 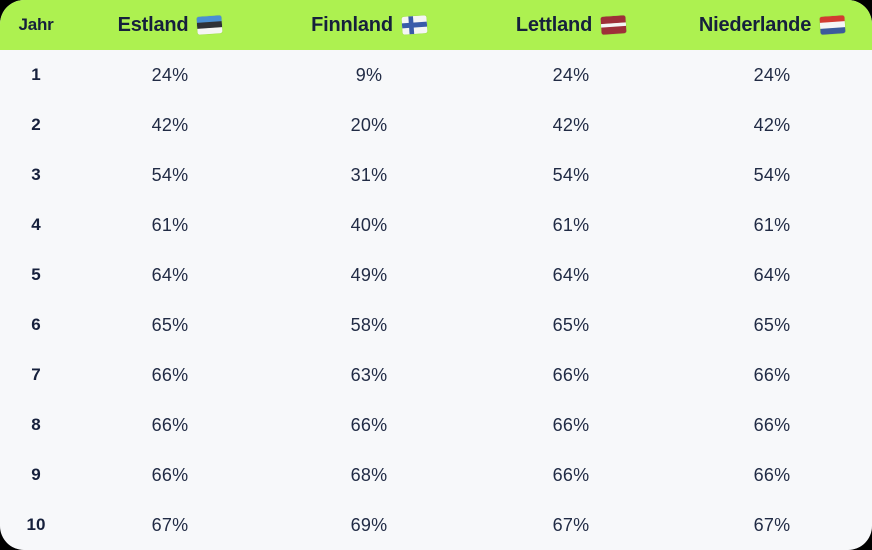 What do you see at coordinates (772, 274) in the screenshot?
I see `value-cell-niederlande: 64%` at bounding box center [772, 274].